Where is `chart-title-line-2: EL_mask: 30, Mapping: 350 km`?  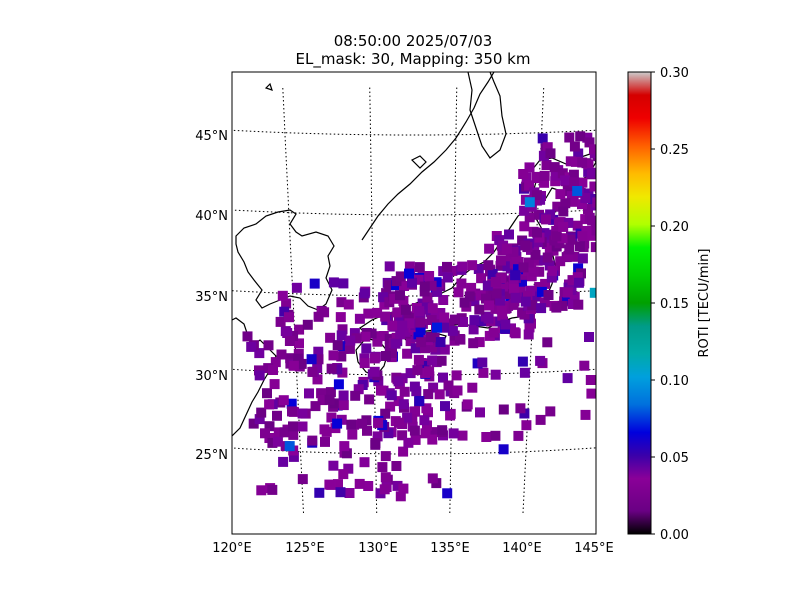
chart-title-line-2: EL_mask: 30, Mapping: 350 km is located at coordinates (413, 59).